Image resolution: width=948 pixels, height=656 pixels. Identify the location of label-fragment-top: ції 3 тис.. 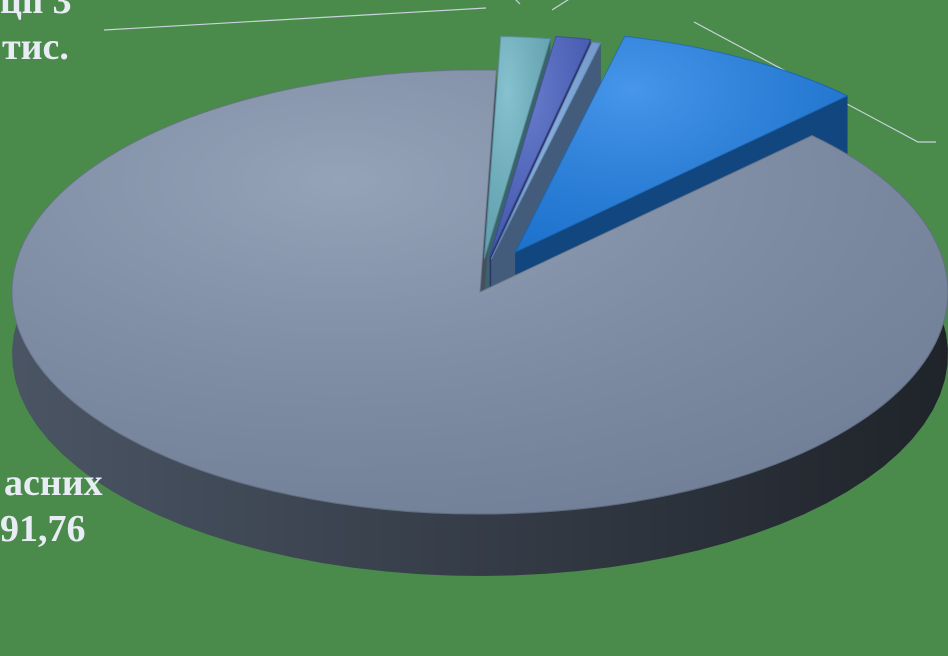
(36, 35).